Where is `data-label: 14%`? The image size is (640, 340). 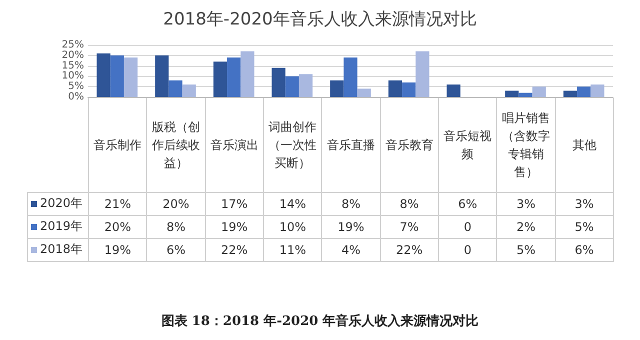 data-label: 14% is located at coordinates (292, 203).